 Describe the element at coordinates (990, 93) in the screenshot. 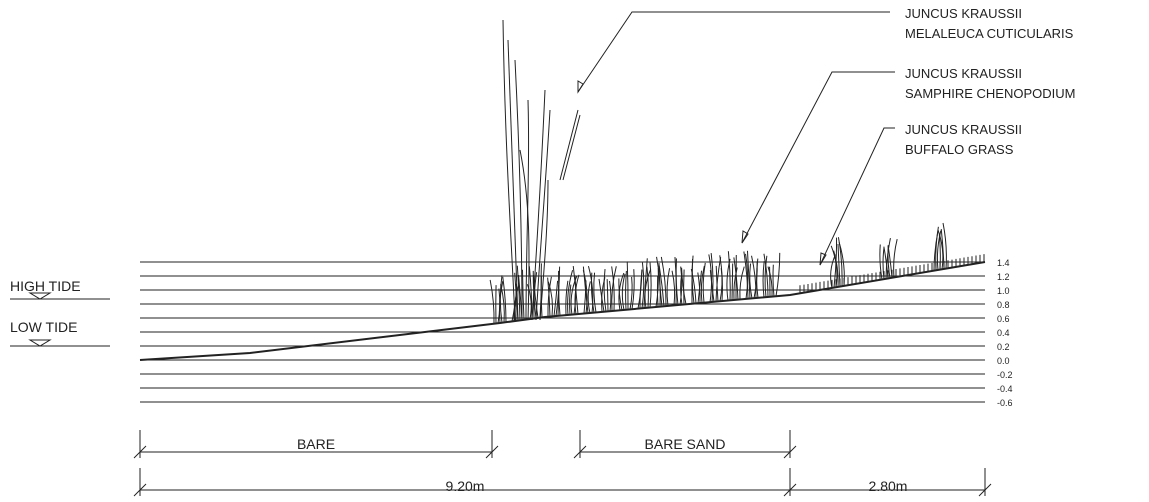

I see `annotation: SAMPHIRE CHENOPODIUM` at that location.